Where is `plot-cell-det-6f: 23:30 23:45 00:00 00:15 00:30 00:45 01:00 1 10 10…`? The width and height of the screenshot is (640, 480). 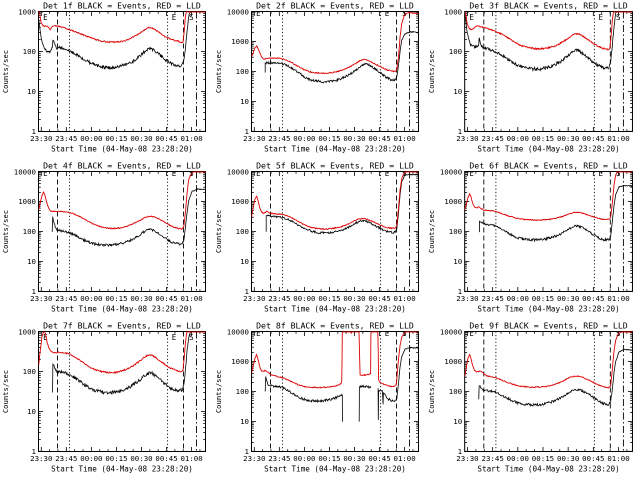
plot-cell-det-6f: 23:30 23:45 00:00 00:15 00:30 00:45 01:00 1 10 10… is located at coordinates (533, 240).